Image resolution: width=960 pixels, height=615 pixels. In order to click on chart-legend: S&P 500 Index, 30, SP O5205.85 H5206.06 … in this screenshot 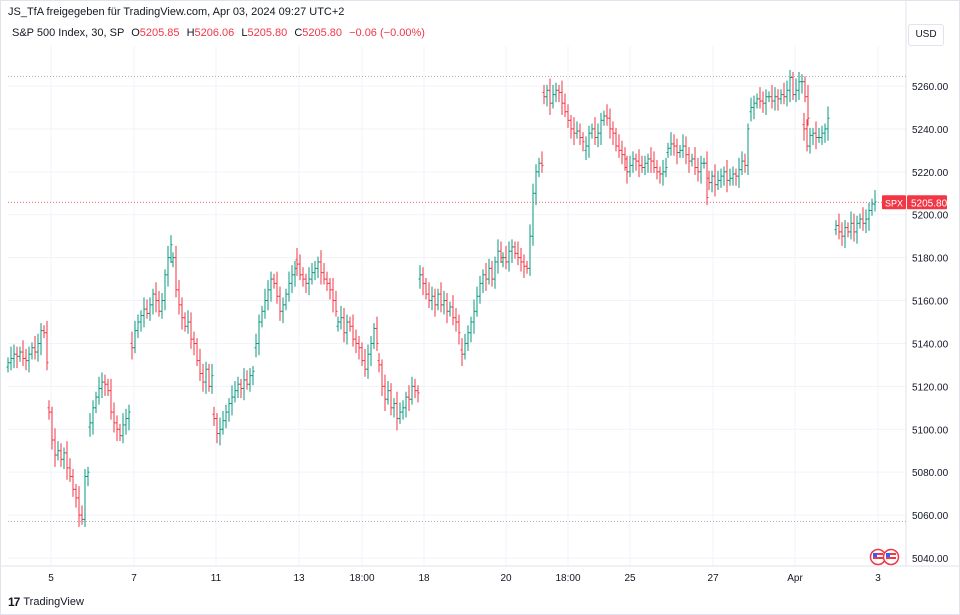, I will do `click(218, 33)`.